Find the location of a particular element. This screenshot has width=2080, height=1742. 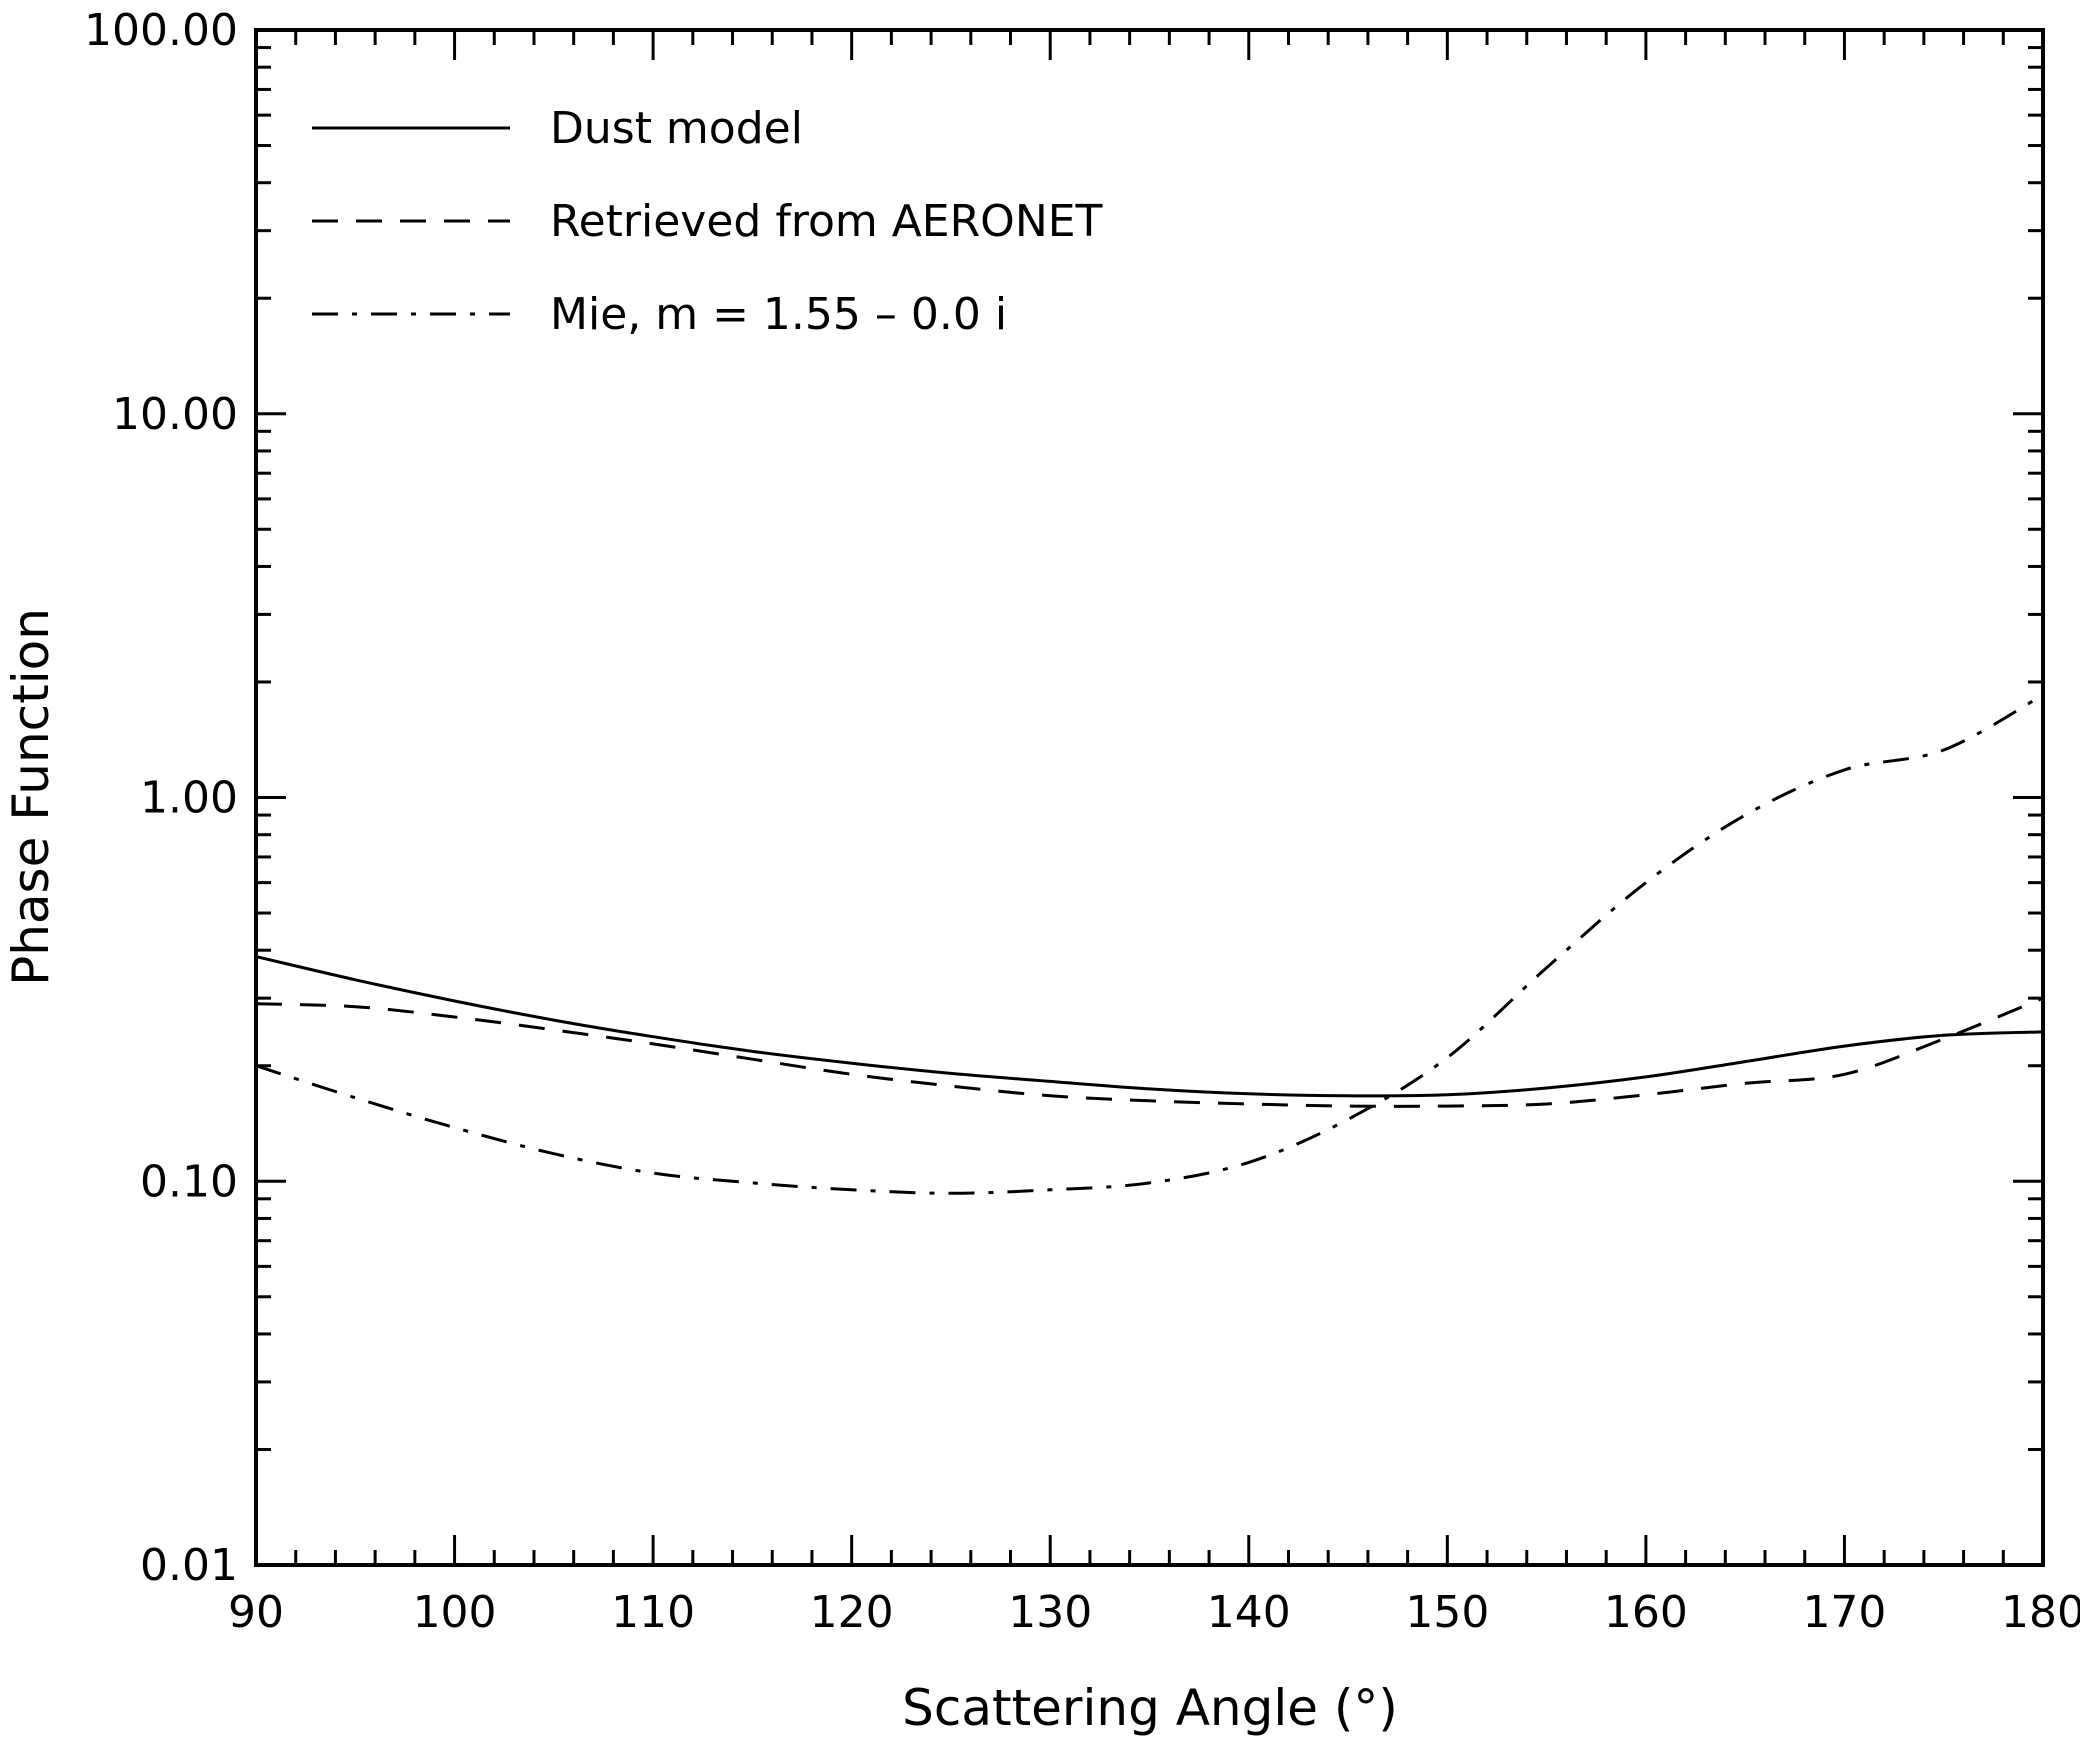

legend-label-3: Mie, m = 1.55 – 0.0 i is located at coordinates (778, 314).